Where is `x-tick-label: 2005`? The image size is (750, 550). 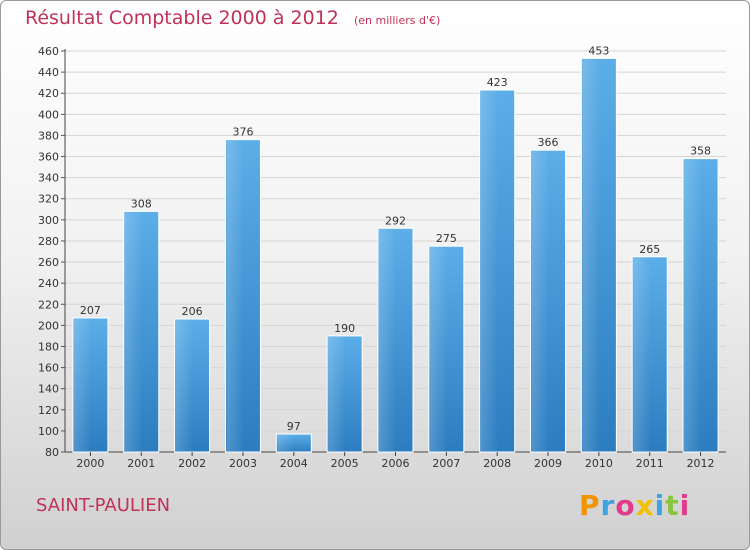
x-tick-label: 2005 is located at coordinates (345, 463).